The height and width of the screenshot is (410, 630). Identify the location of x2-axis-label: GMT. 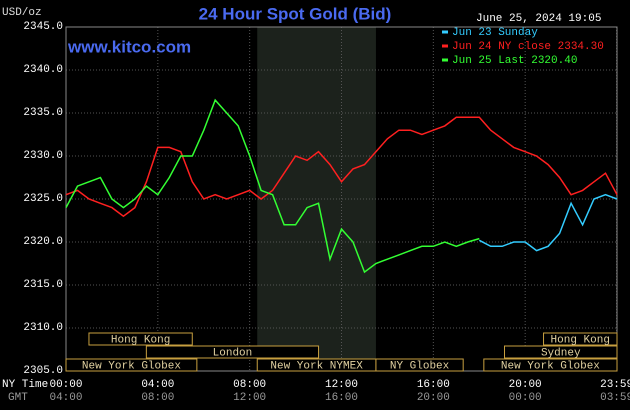
(18, 398).